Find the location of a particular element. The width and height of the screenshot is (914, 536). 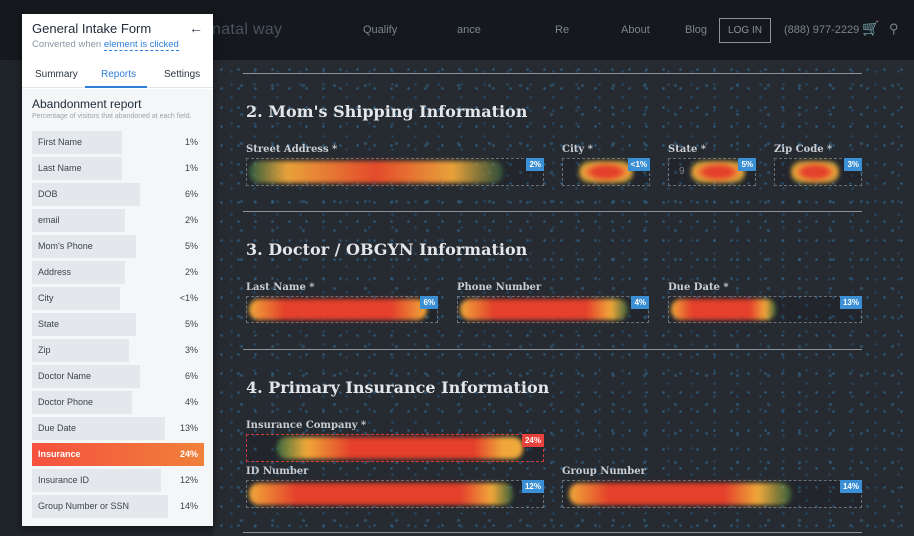

section-title-shipping: 2. Mom's Shipping Information is located at coordinates (387, 111).